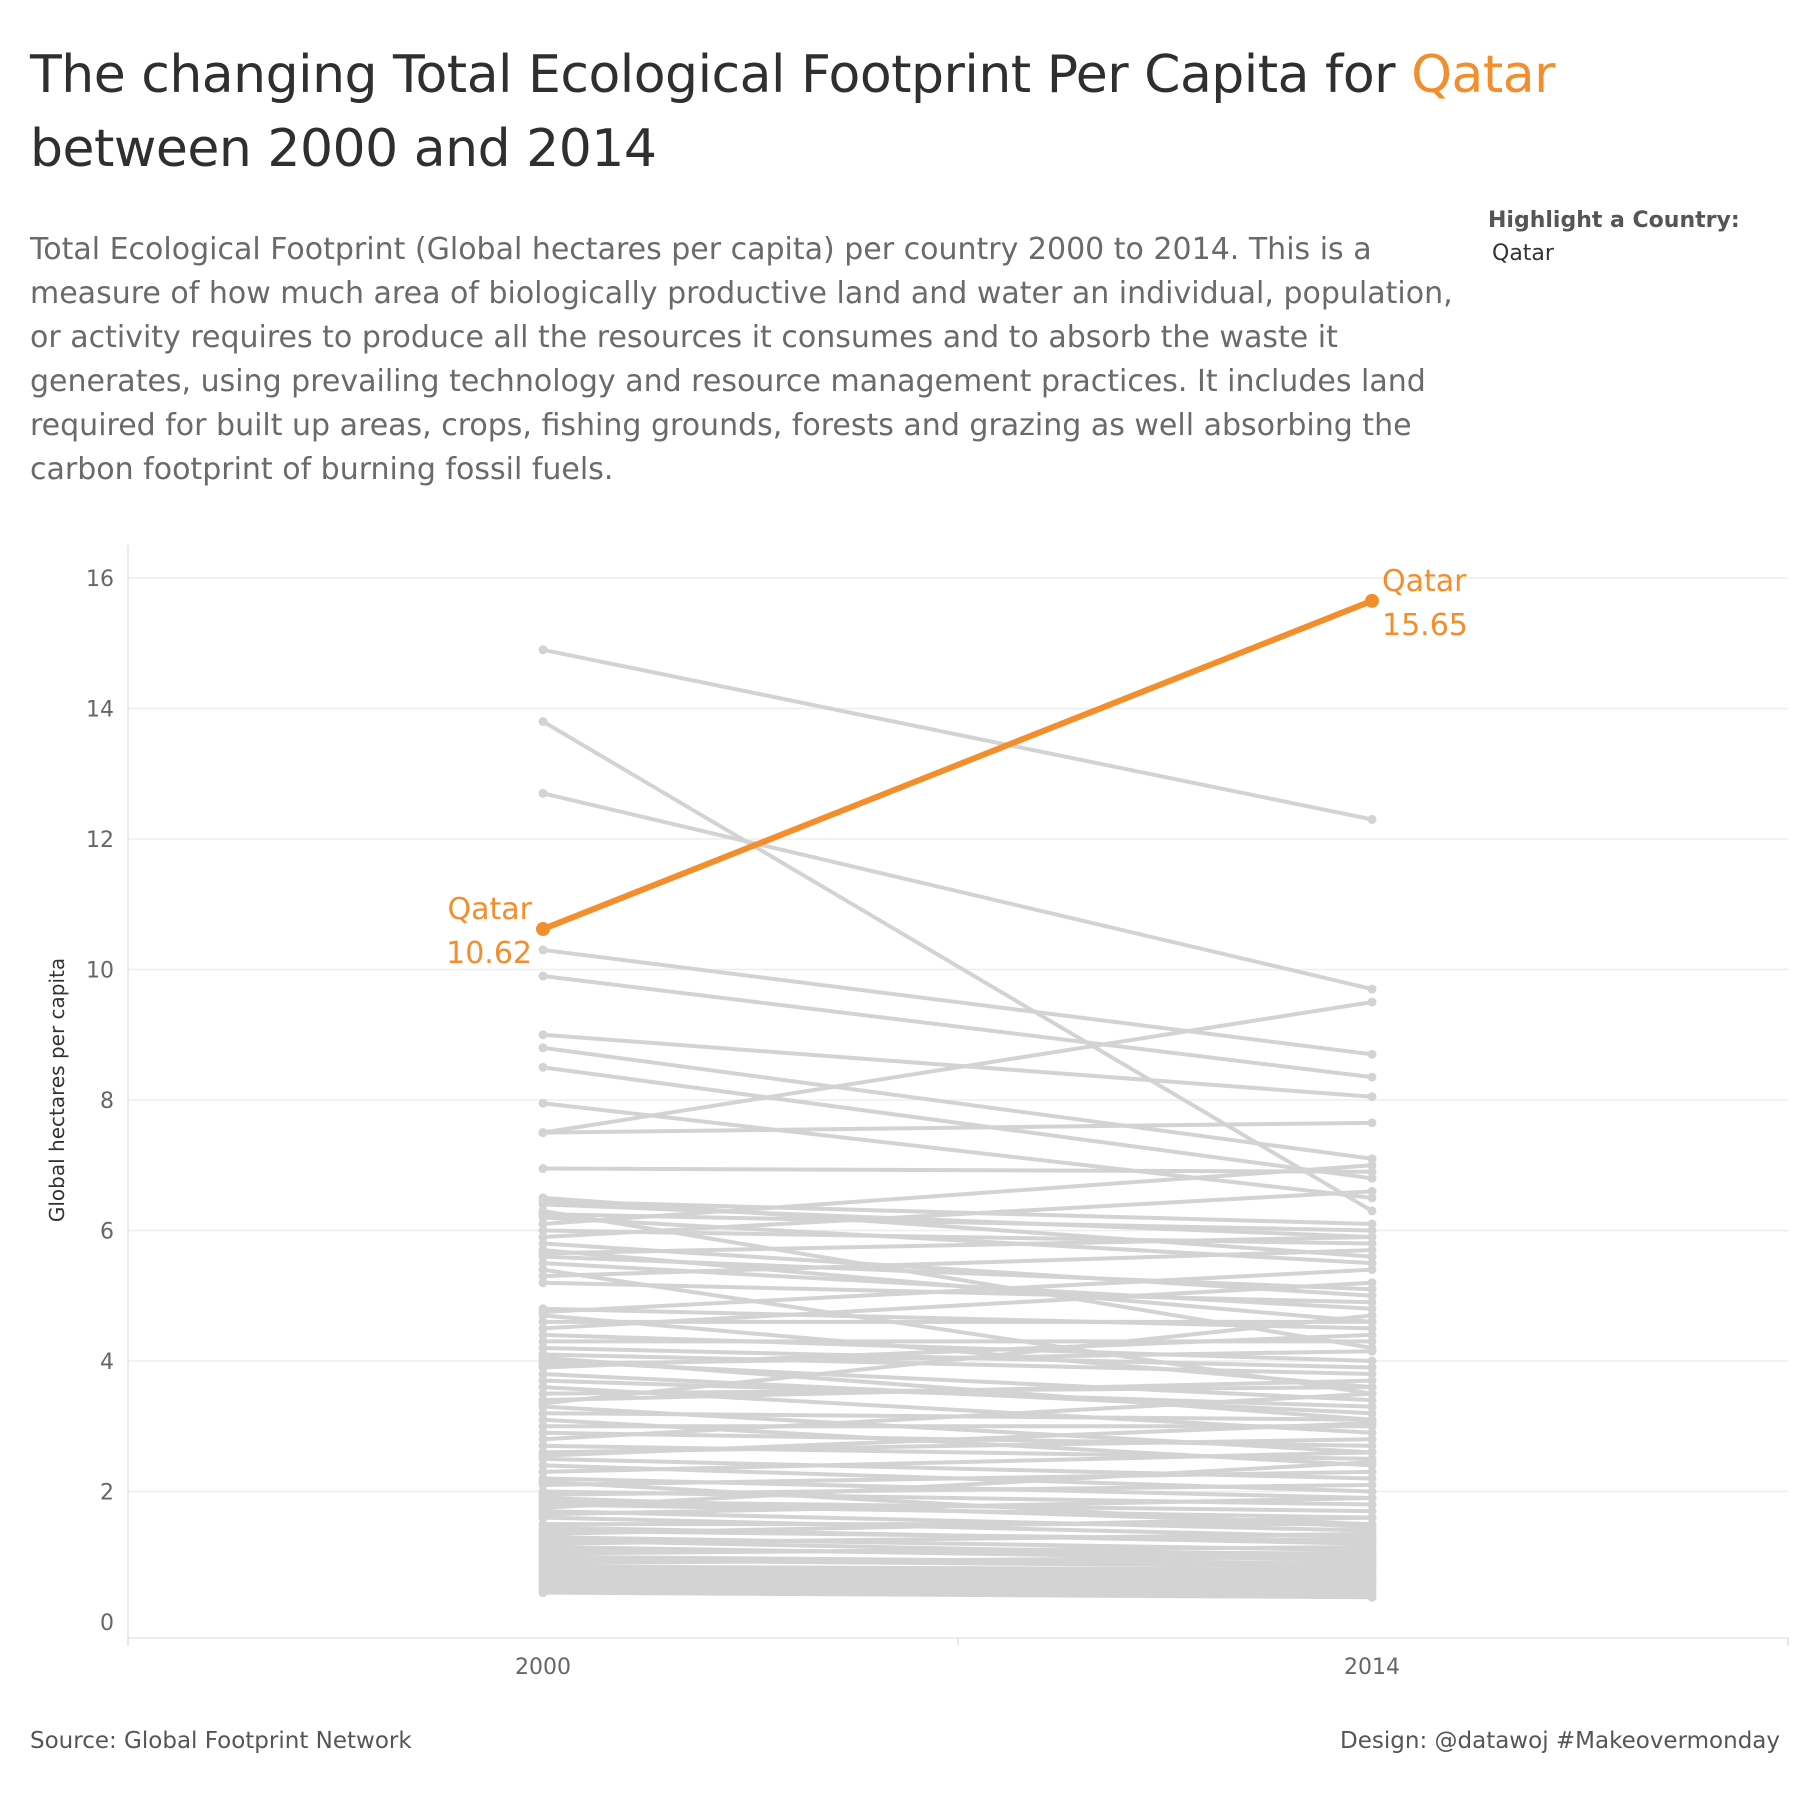 This screenshot has width=1800, height=1800. Describe the element at coordinates (490, 909) in the screenshot. I see `highlight-start-name: Qatar` at that location.